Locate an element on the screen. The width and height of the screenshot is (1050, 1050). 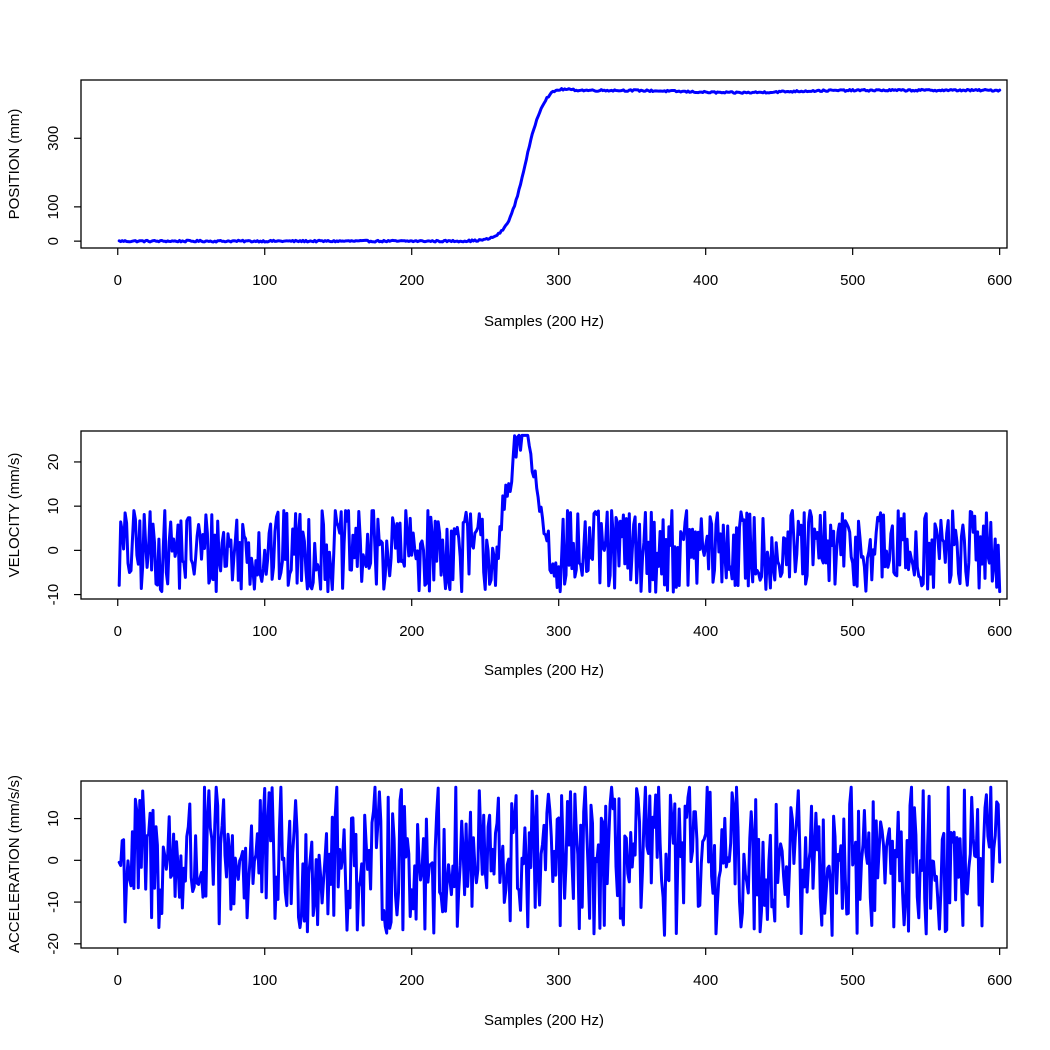
velocity-x-tick-label: 500 is located at coordinates (852, 631).